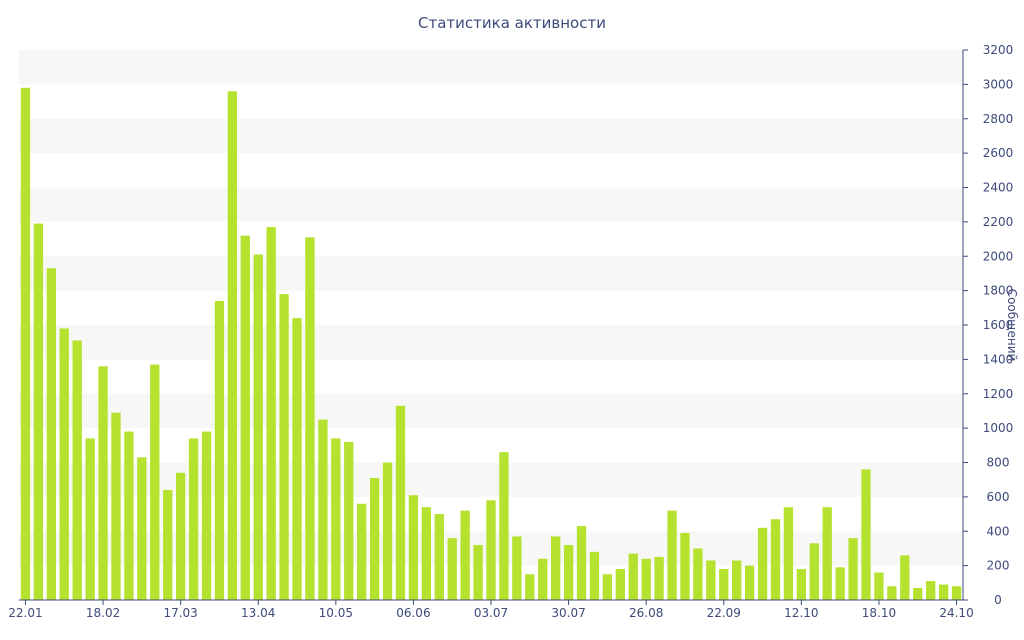 The height and width of the screenshot is (640, 1024). I want to click on x-tick-label: 22.09, so click(724, 613).